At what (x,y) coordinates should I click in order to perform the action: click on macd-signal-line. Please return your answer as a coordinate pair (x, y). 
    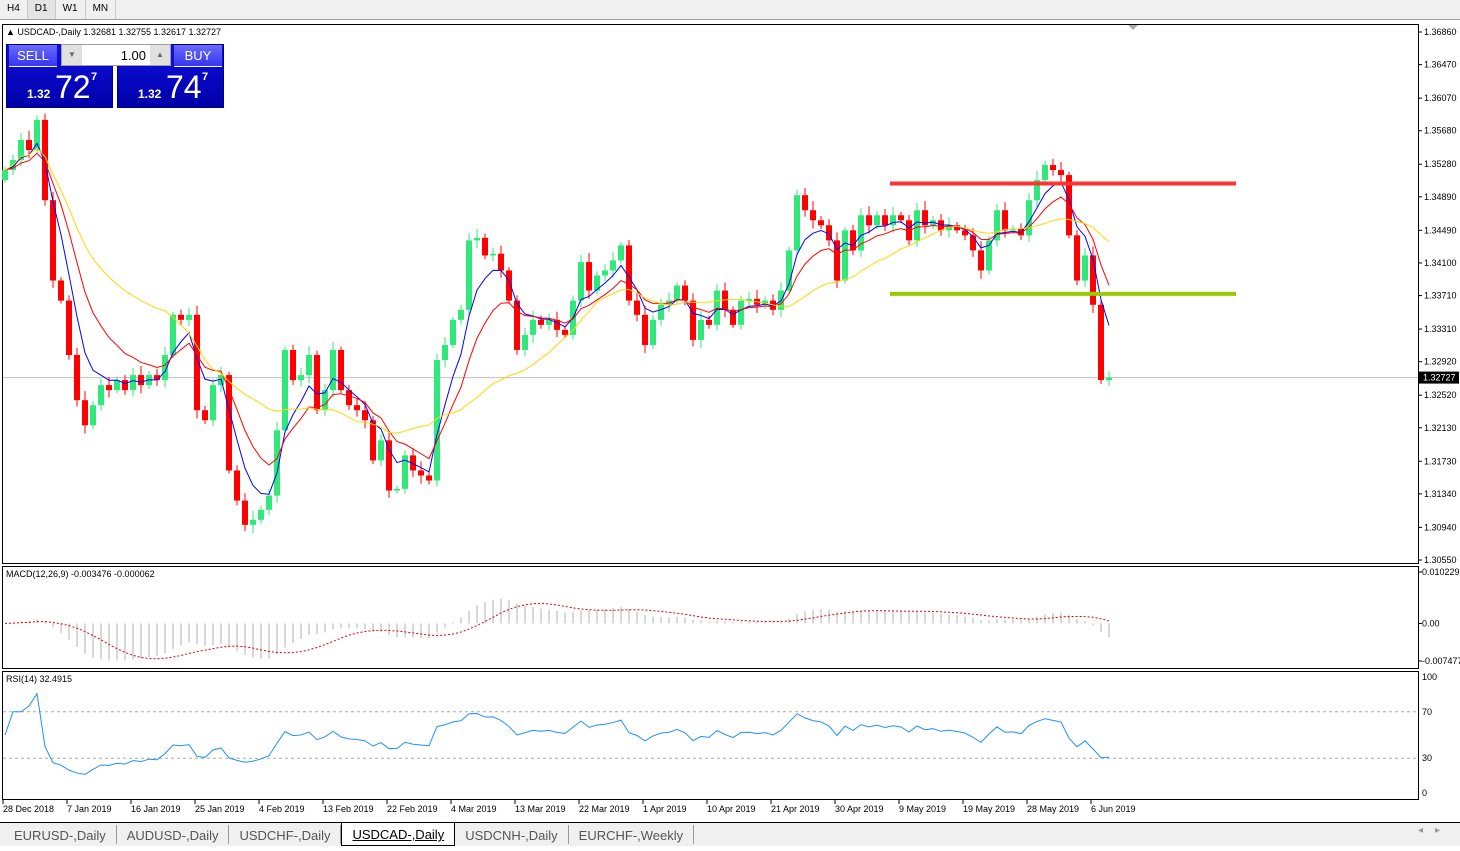
    Looking at the image, I should click on (557, 631).